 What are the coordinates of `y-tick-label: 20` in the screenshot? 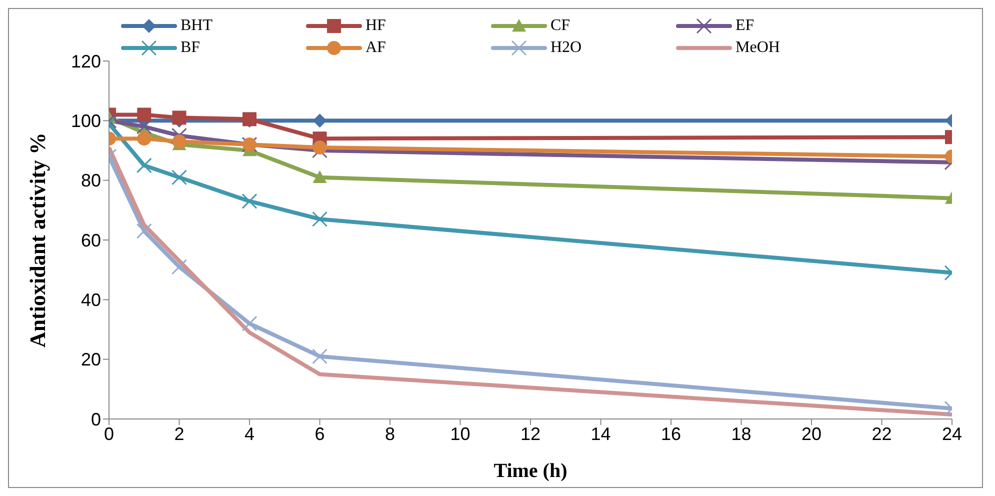 It's located at (90, 360).